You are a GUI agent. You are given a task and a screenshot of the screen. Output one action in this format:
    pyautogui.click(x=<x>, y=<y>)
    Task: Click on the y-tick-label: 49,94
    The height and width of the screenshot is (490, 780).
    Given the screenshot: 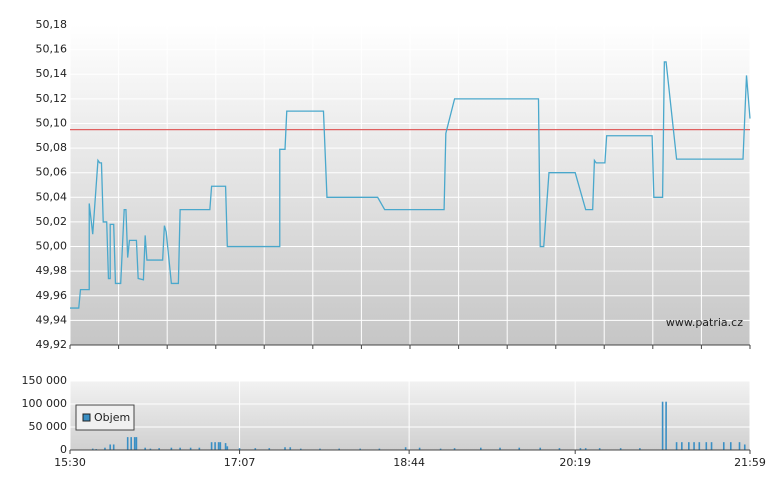 What is the action you would take?
    pyautogui.click(x=52, y=319)
    